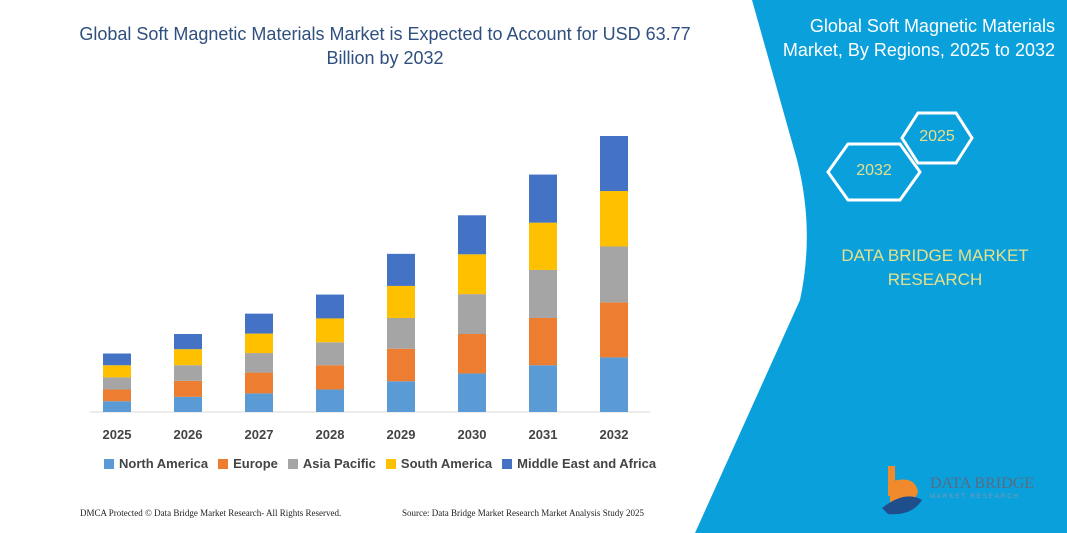  What do you see at coordinates (543, 246) in the screenshot?
I see `bar-2031-south-america` at bounding box center [543, 246].